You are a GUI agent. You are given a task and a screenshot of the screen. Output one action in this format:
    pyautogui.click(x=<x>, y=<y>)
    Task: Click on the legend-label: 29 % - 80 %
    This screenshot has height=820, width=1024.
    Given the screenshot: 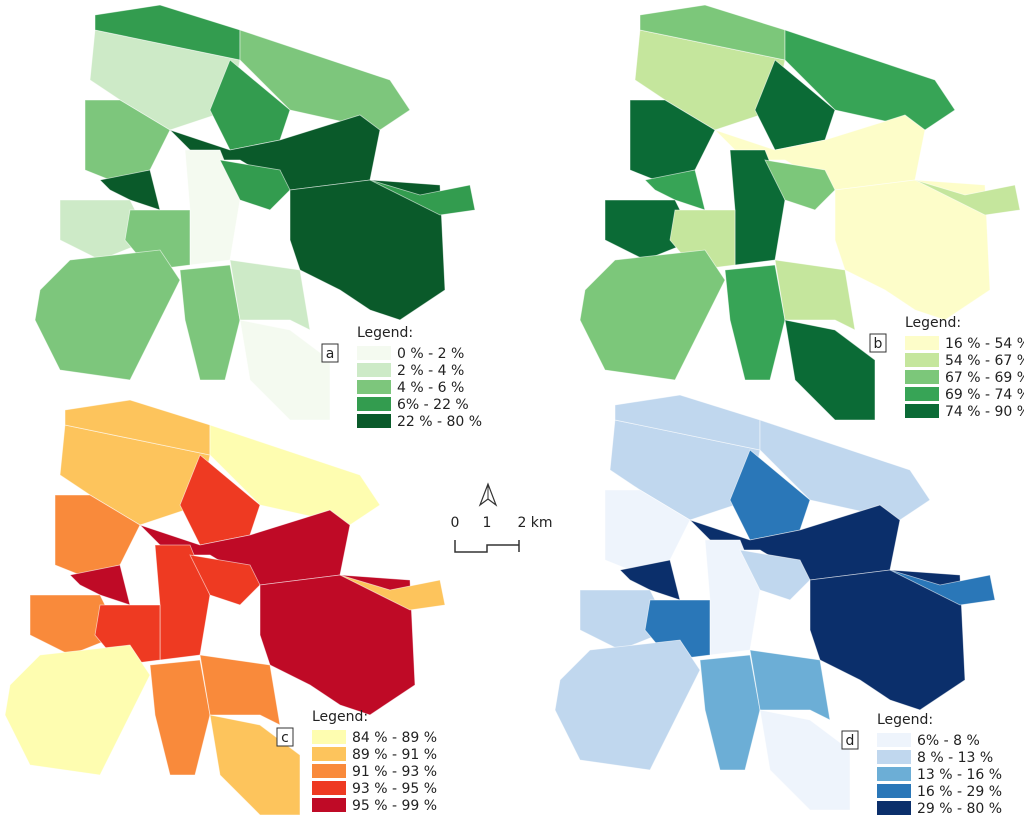 What is the action you would take?
    pyautogui.click(x=959, y=809)
    